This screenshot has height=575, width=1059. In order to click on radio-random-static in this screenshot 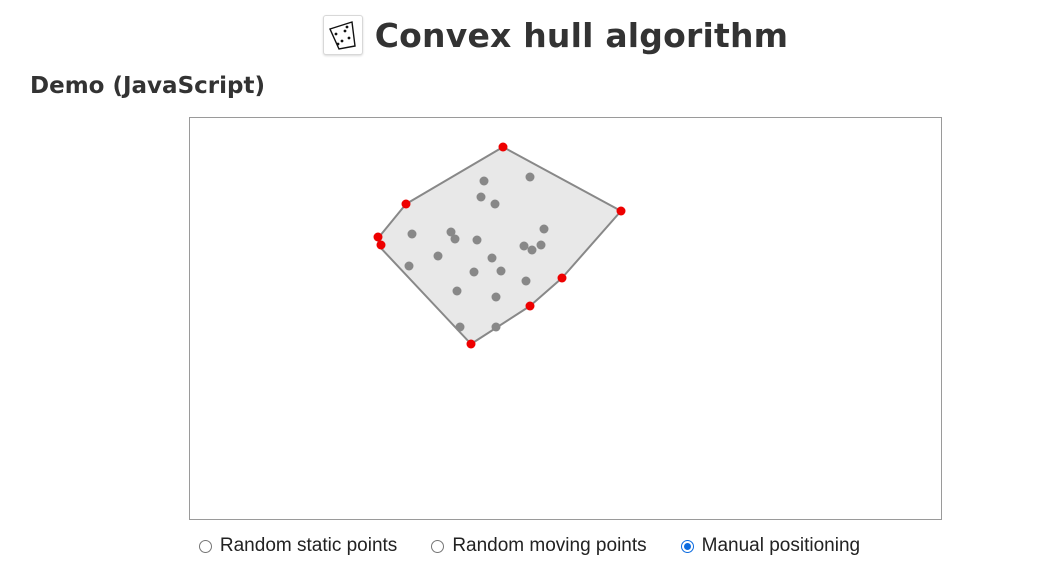, I will do `click(205, 546)`.